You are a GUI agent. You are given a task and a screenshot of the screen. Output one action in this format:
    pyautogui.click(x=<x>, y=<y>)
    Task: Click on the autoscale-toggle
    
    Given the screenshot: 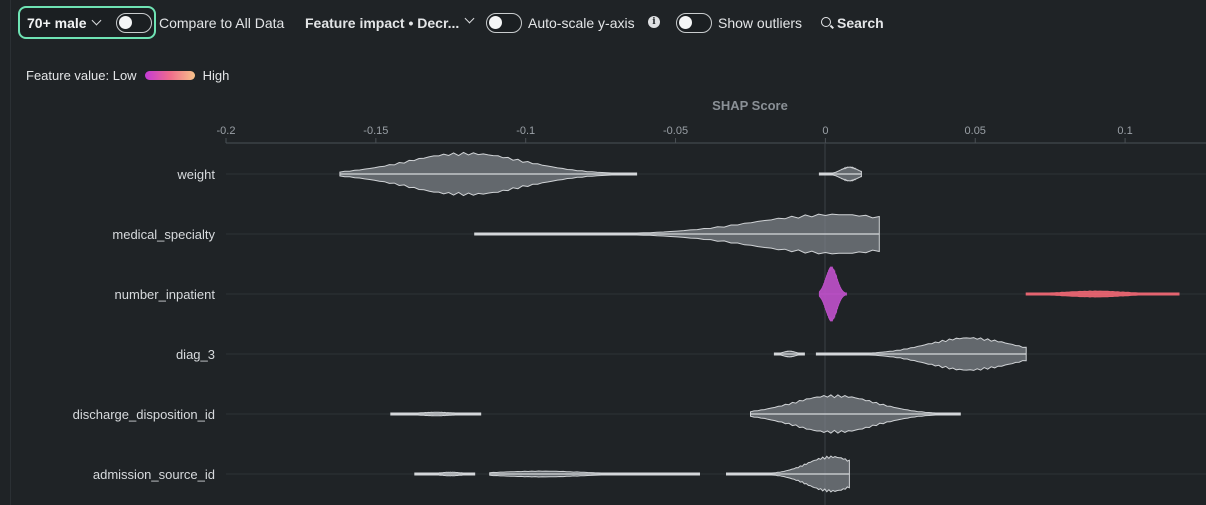 What is the action you would take?
    pyautogui.click(x=504, y=23)
    